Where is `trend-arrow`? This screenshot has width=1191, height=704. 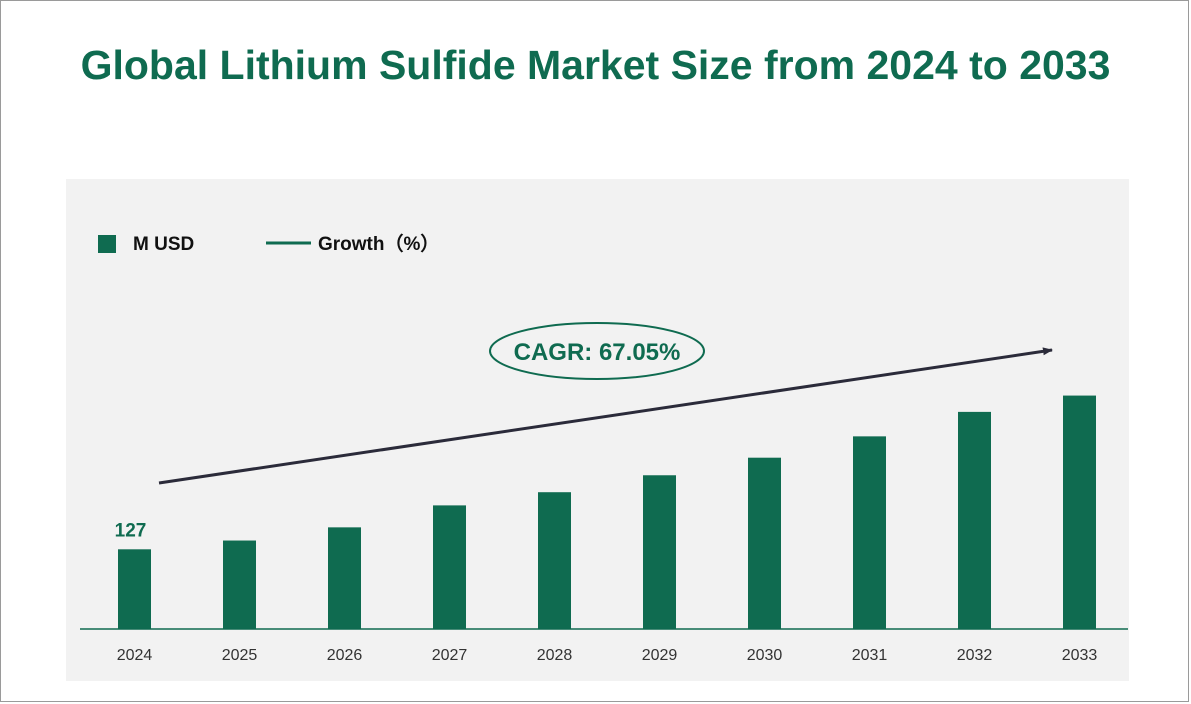
trend-arrow is located at coordinates (605, 416).